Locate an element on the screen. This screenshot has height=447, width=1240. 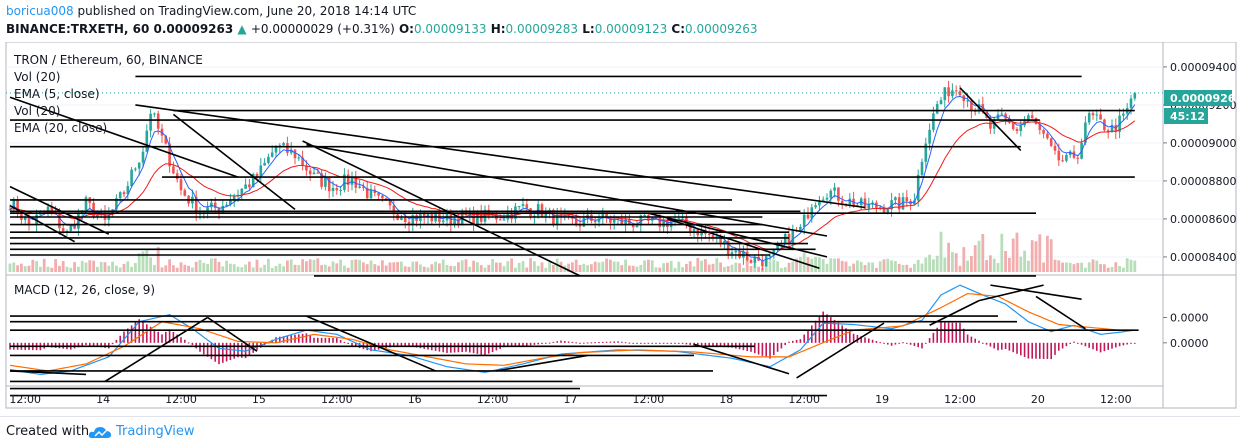
price-badge: 0.00009263 45:12 is located at coordinates (1202, 107).